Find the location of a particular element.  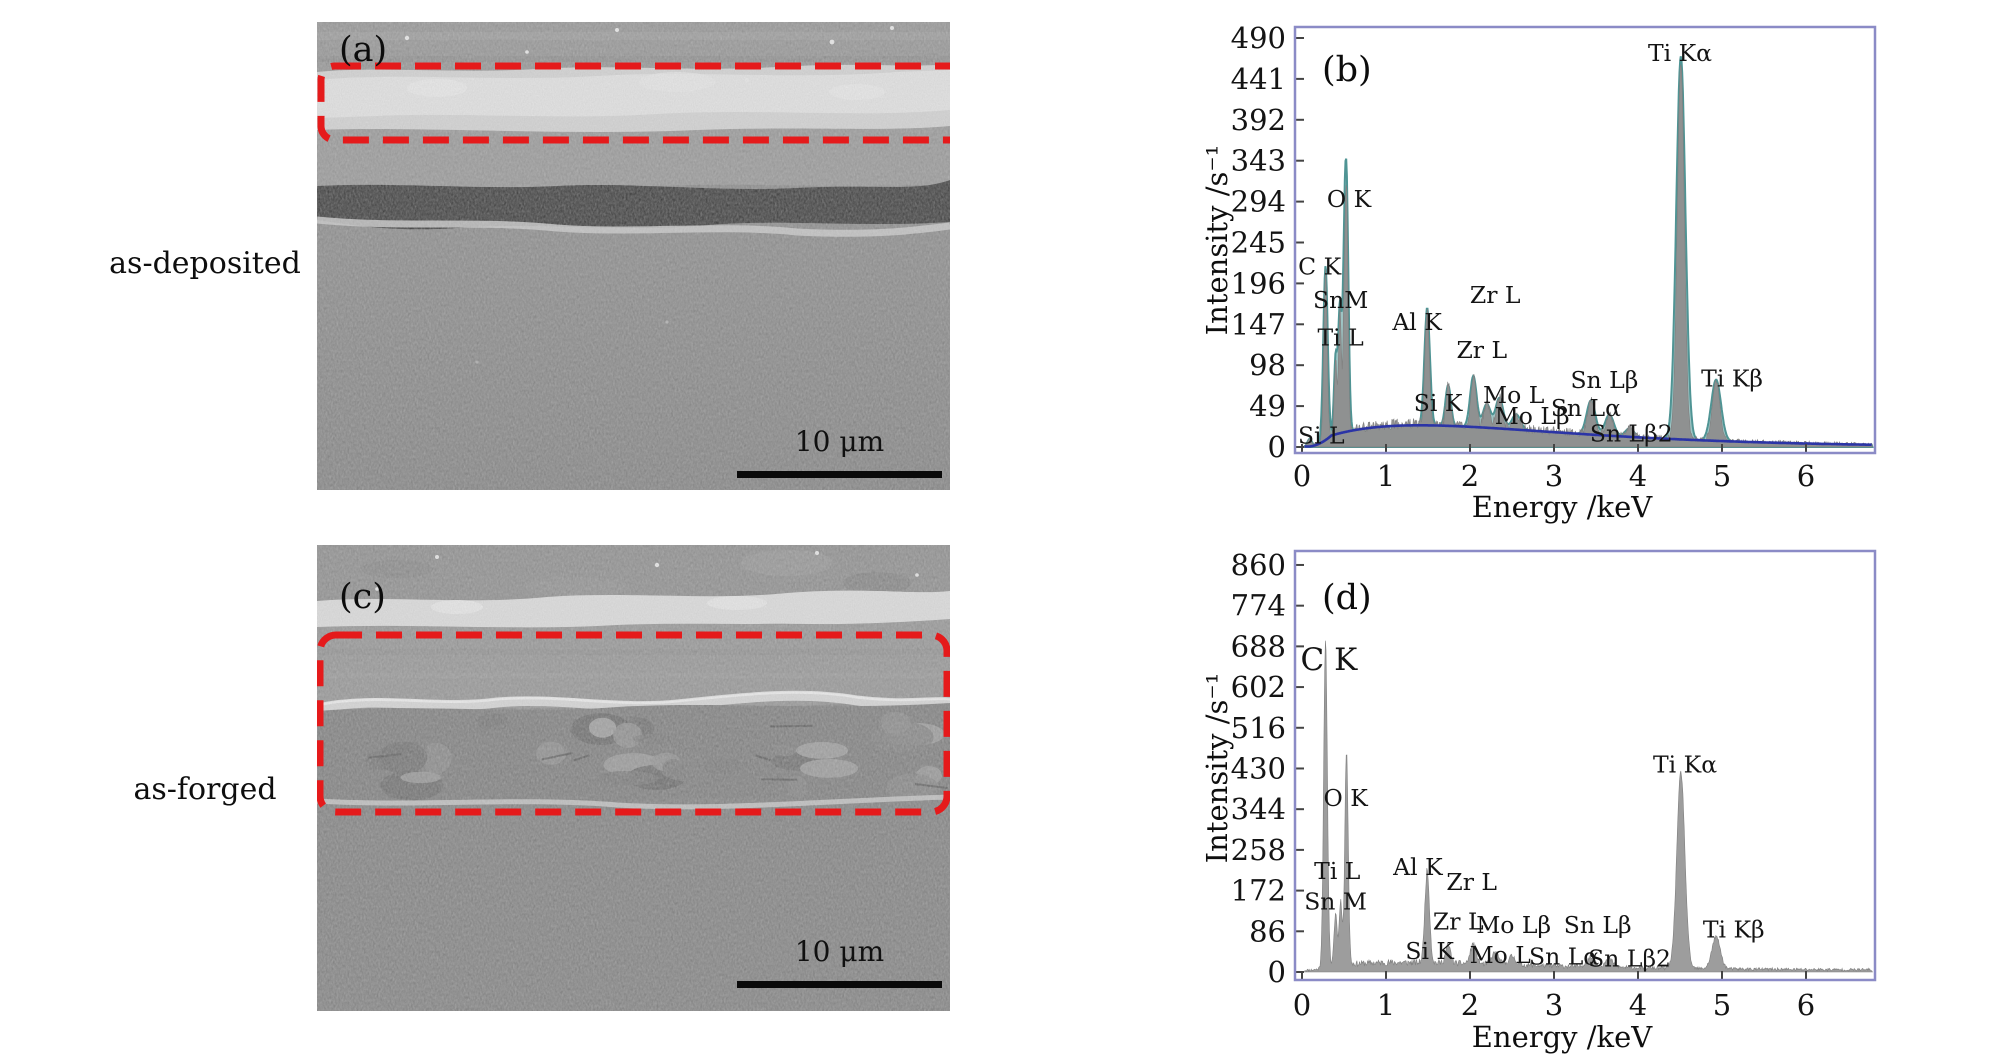

scale-bar-label-a: 10 μm is located at coordinates (839, 441).